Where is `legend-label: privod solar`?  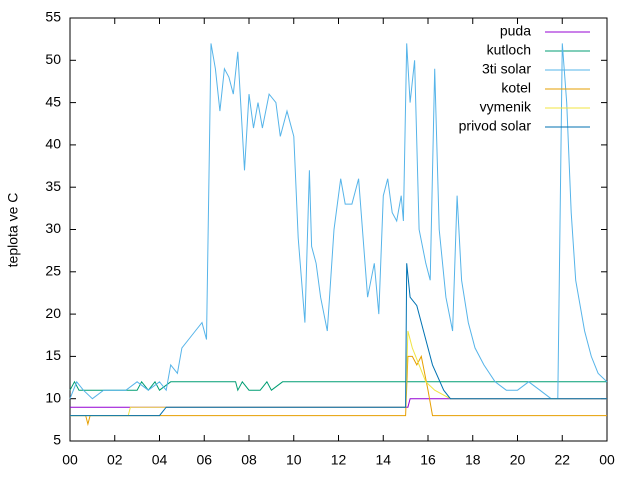
legend-label: privod solar is located at coordinates (495, 126).